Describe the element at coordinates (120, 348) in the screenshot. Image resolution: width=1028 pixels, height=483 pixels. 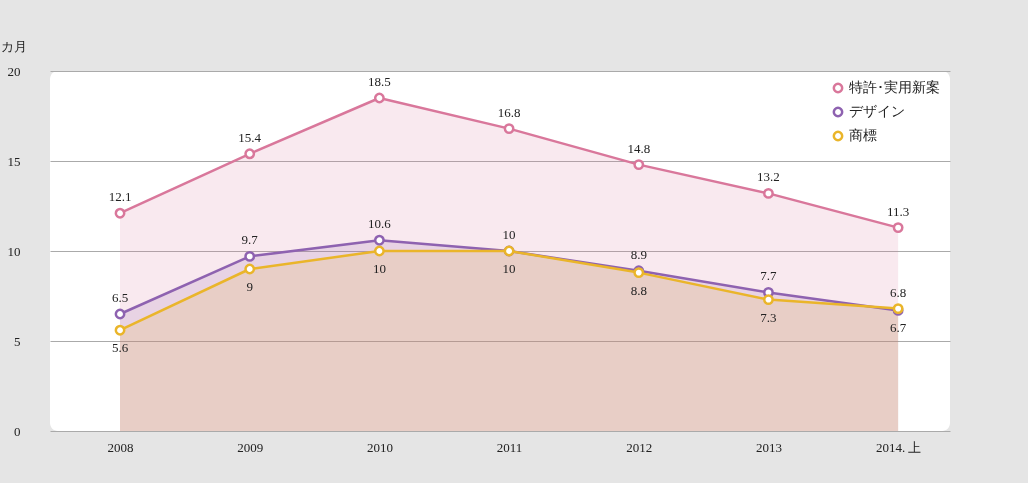
I see `data-label: 5.6` at that location.